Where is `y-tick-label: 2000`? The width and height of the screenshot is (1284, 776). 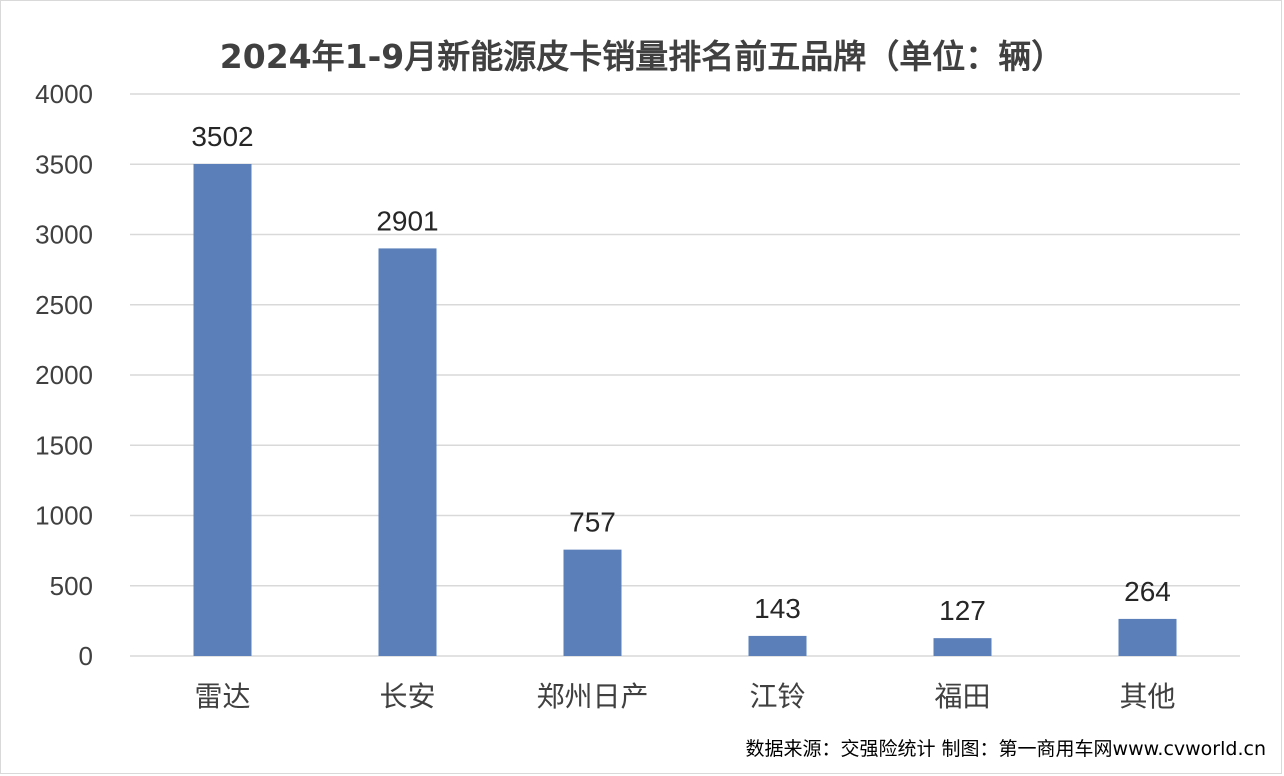 y-tick-label: 2000 is located at coordinates (64, 375).